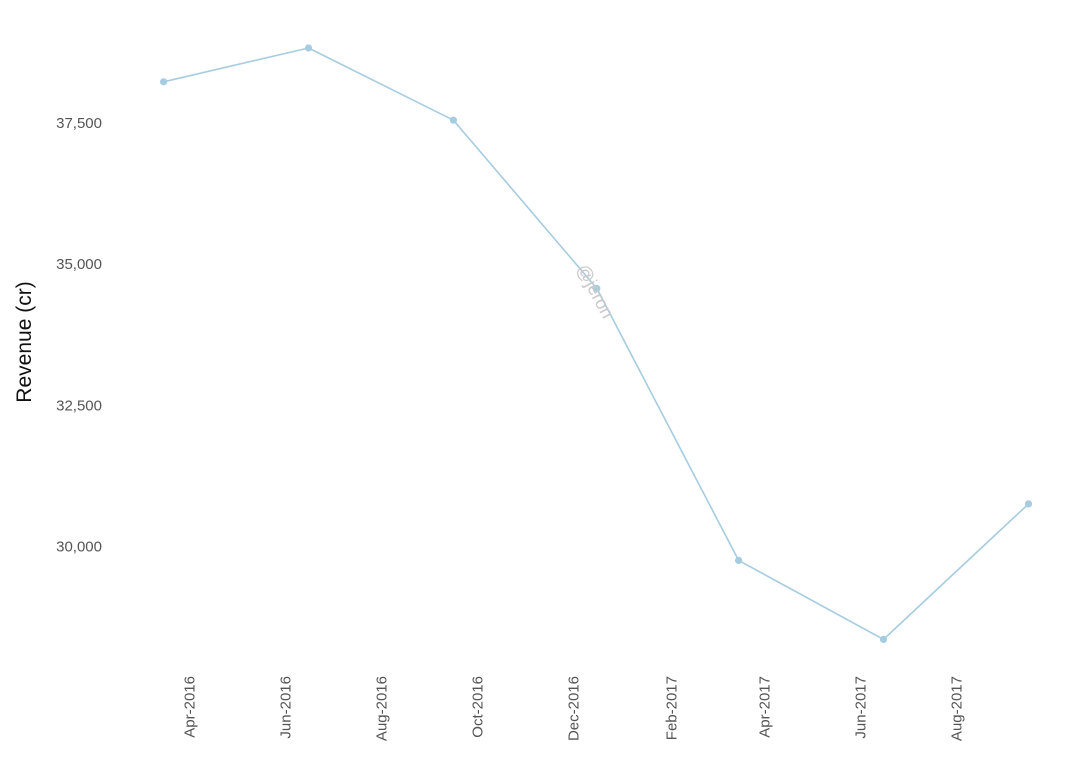 The height and width of the screenshot is (771, 1080). I want to click on x-tick-label: Feb-2017, so click(671, 708).